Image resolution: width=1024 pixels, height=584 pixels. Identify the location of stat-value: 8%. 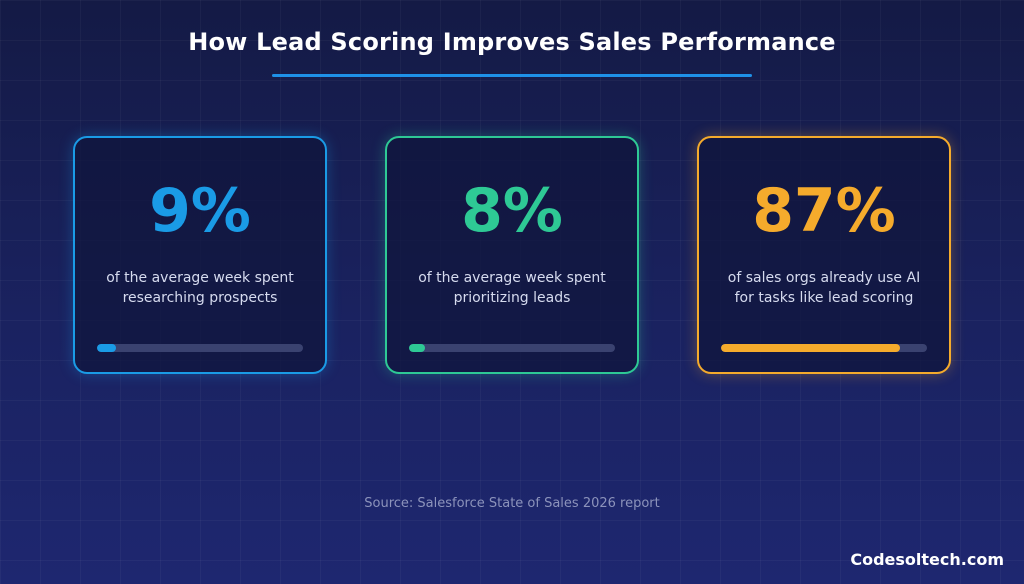
(512, 211).